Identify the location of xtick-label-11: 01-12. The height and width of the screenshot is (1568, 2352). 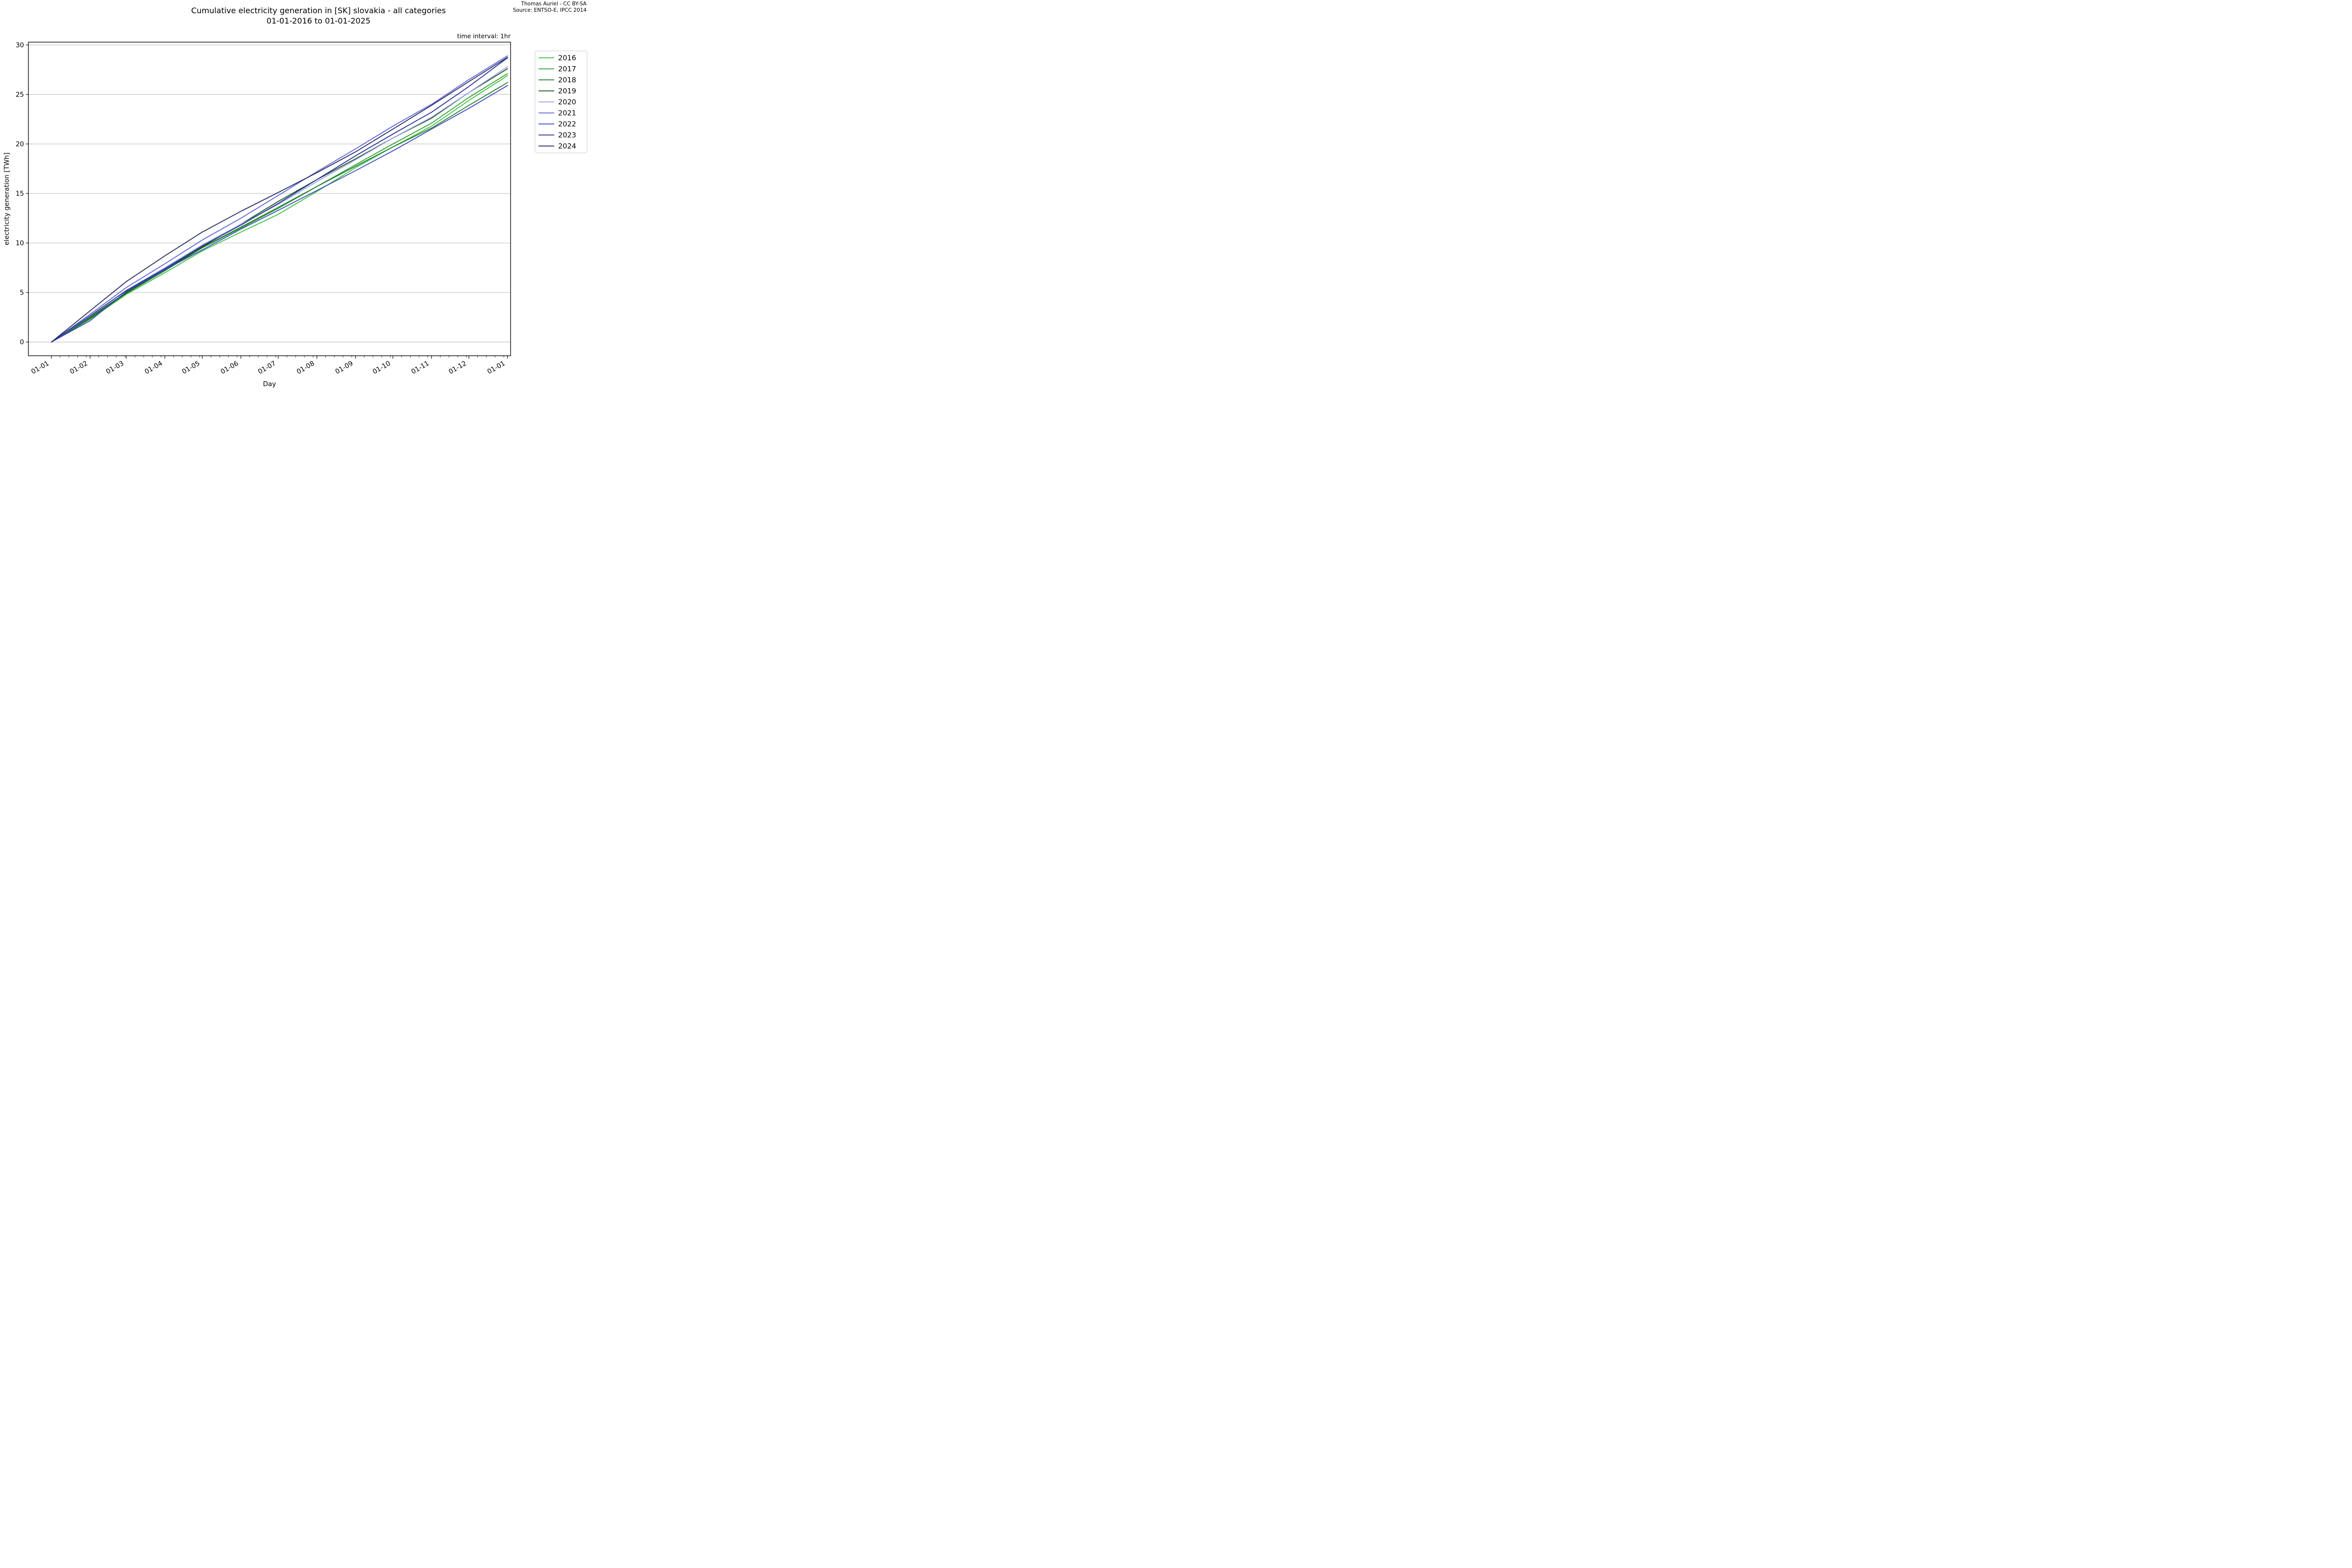
(457, 368).